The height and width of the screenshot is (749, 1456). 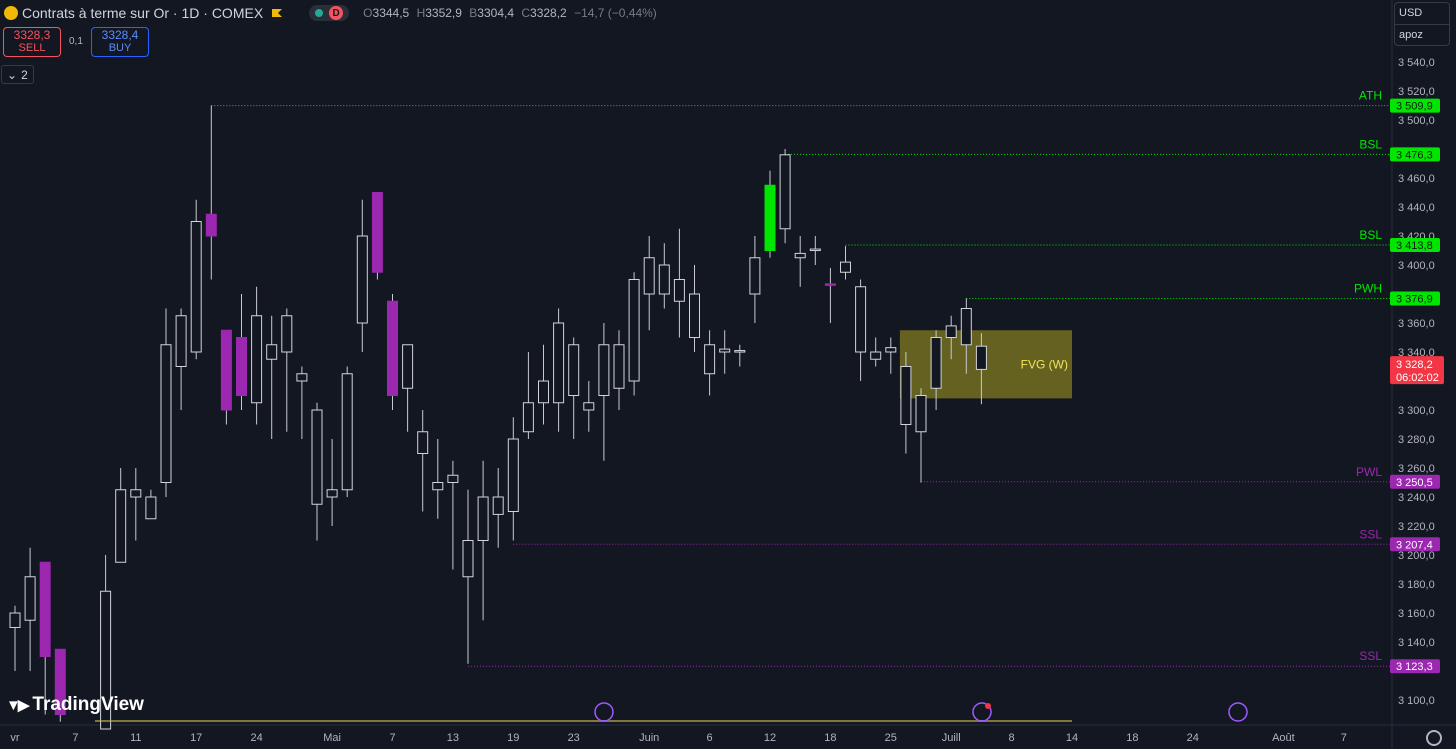 I want to click on x-tick-label: 17, so click(x=196, y=738).